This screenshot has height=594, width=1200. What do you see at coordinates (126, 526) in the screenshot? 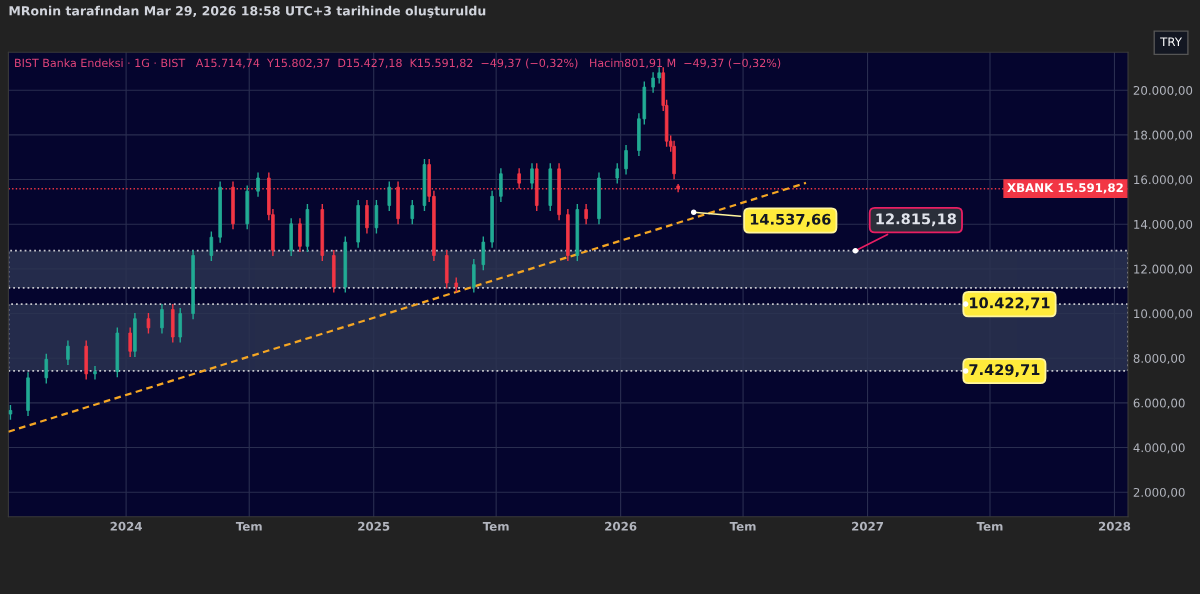
I see `x-tick-label: 2024` at bounding box center [126, 526].